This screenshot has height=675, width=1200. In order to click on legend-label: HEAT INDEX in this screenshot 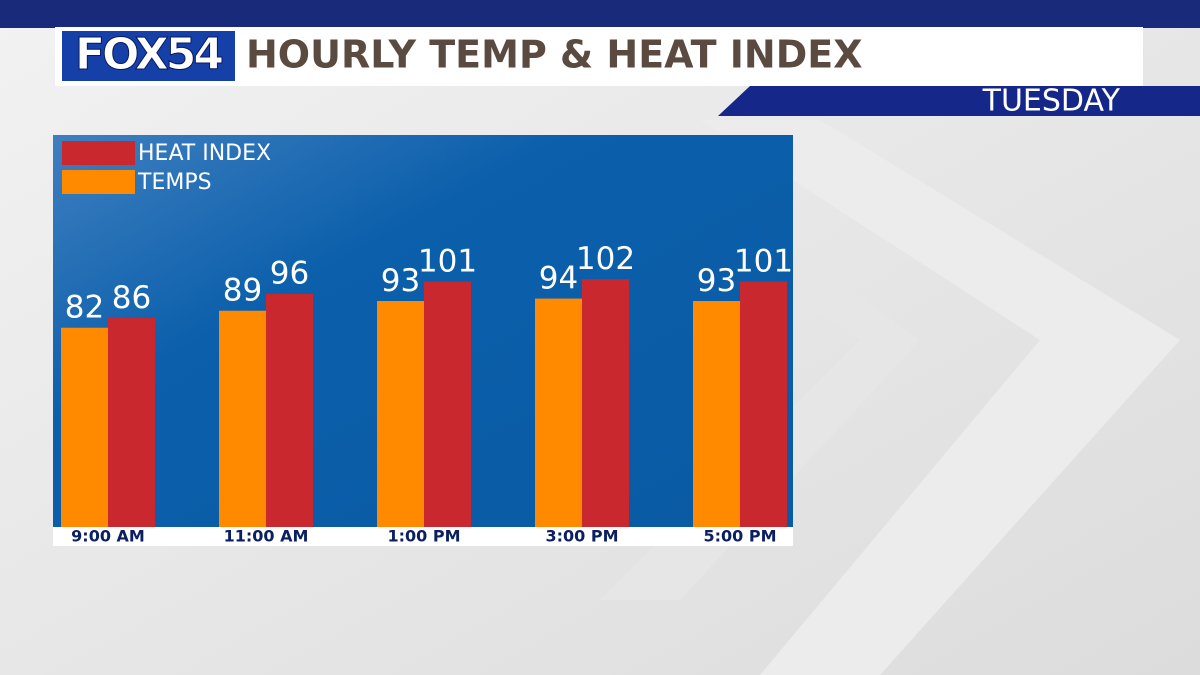, I will do `click(204, 153)`.